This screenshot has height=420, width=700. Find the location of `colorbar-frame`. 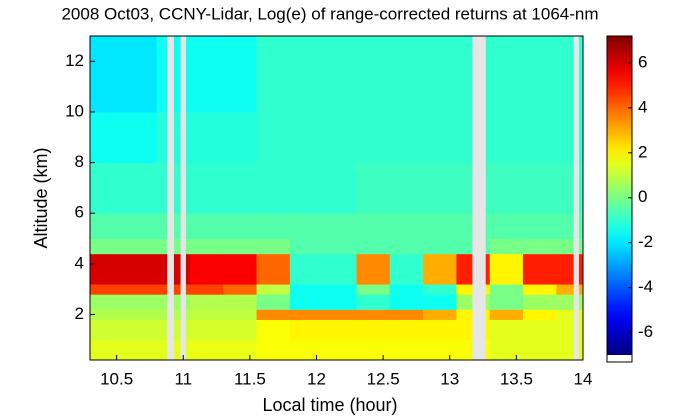

colorbar-frame is located at coordinates (619, 199).